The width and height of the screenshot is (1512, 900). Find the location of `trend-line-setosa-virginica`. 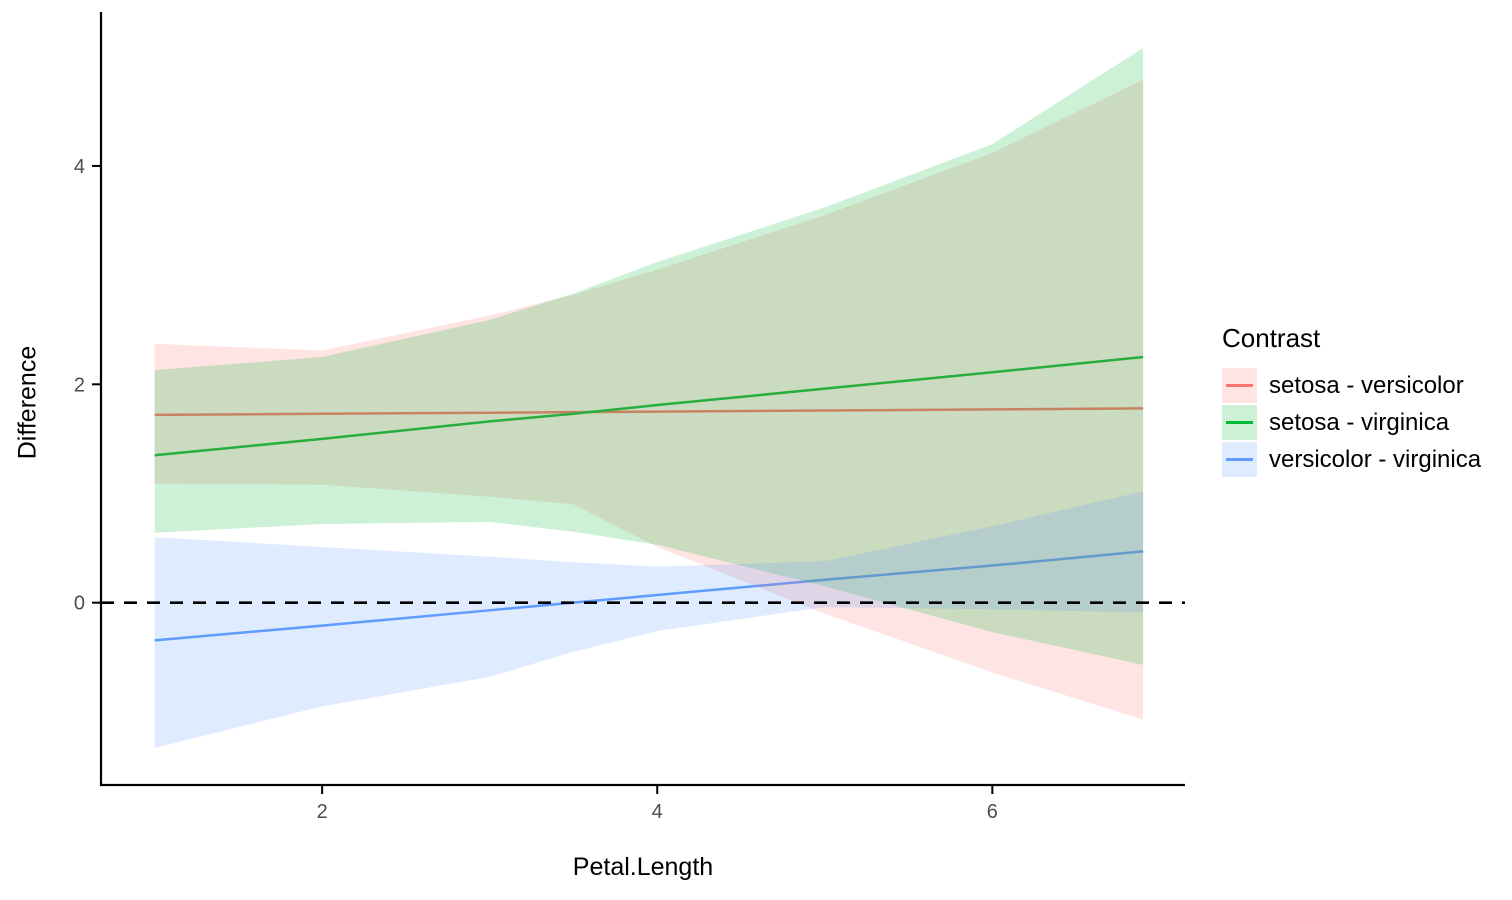

trend-line-setosa-virginica is located at coordinates (649, 406).